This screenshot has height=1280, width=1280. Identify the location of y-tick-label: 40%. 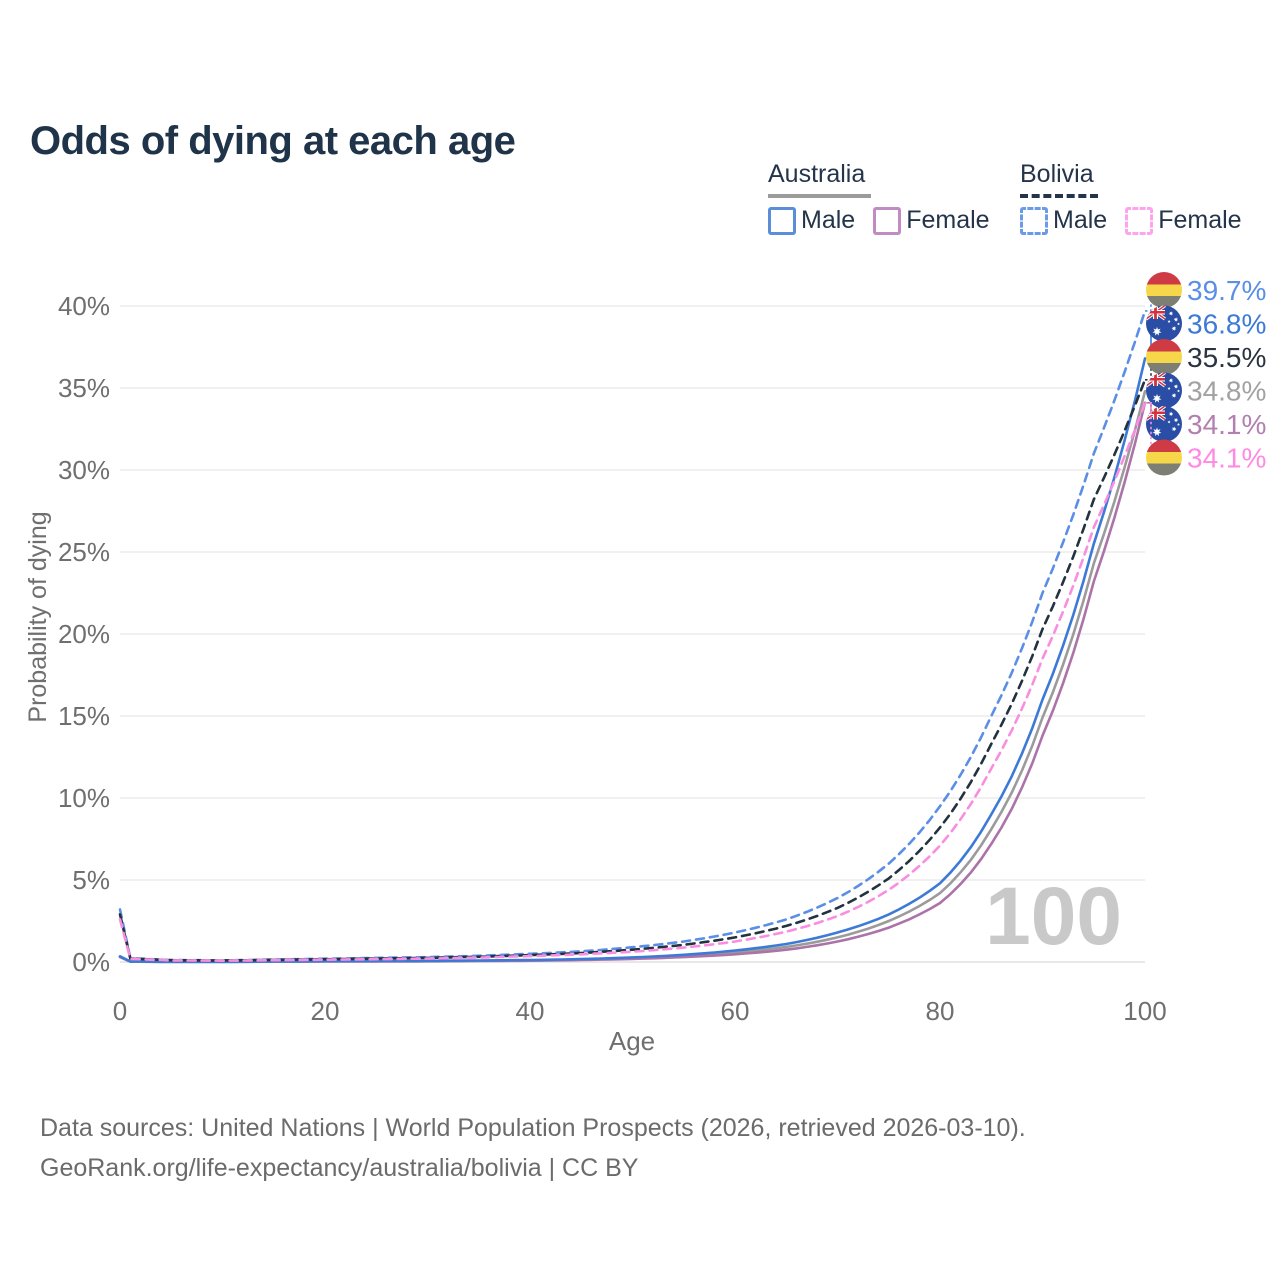
(84, 306).